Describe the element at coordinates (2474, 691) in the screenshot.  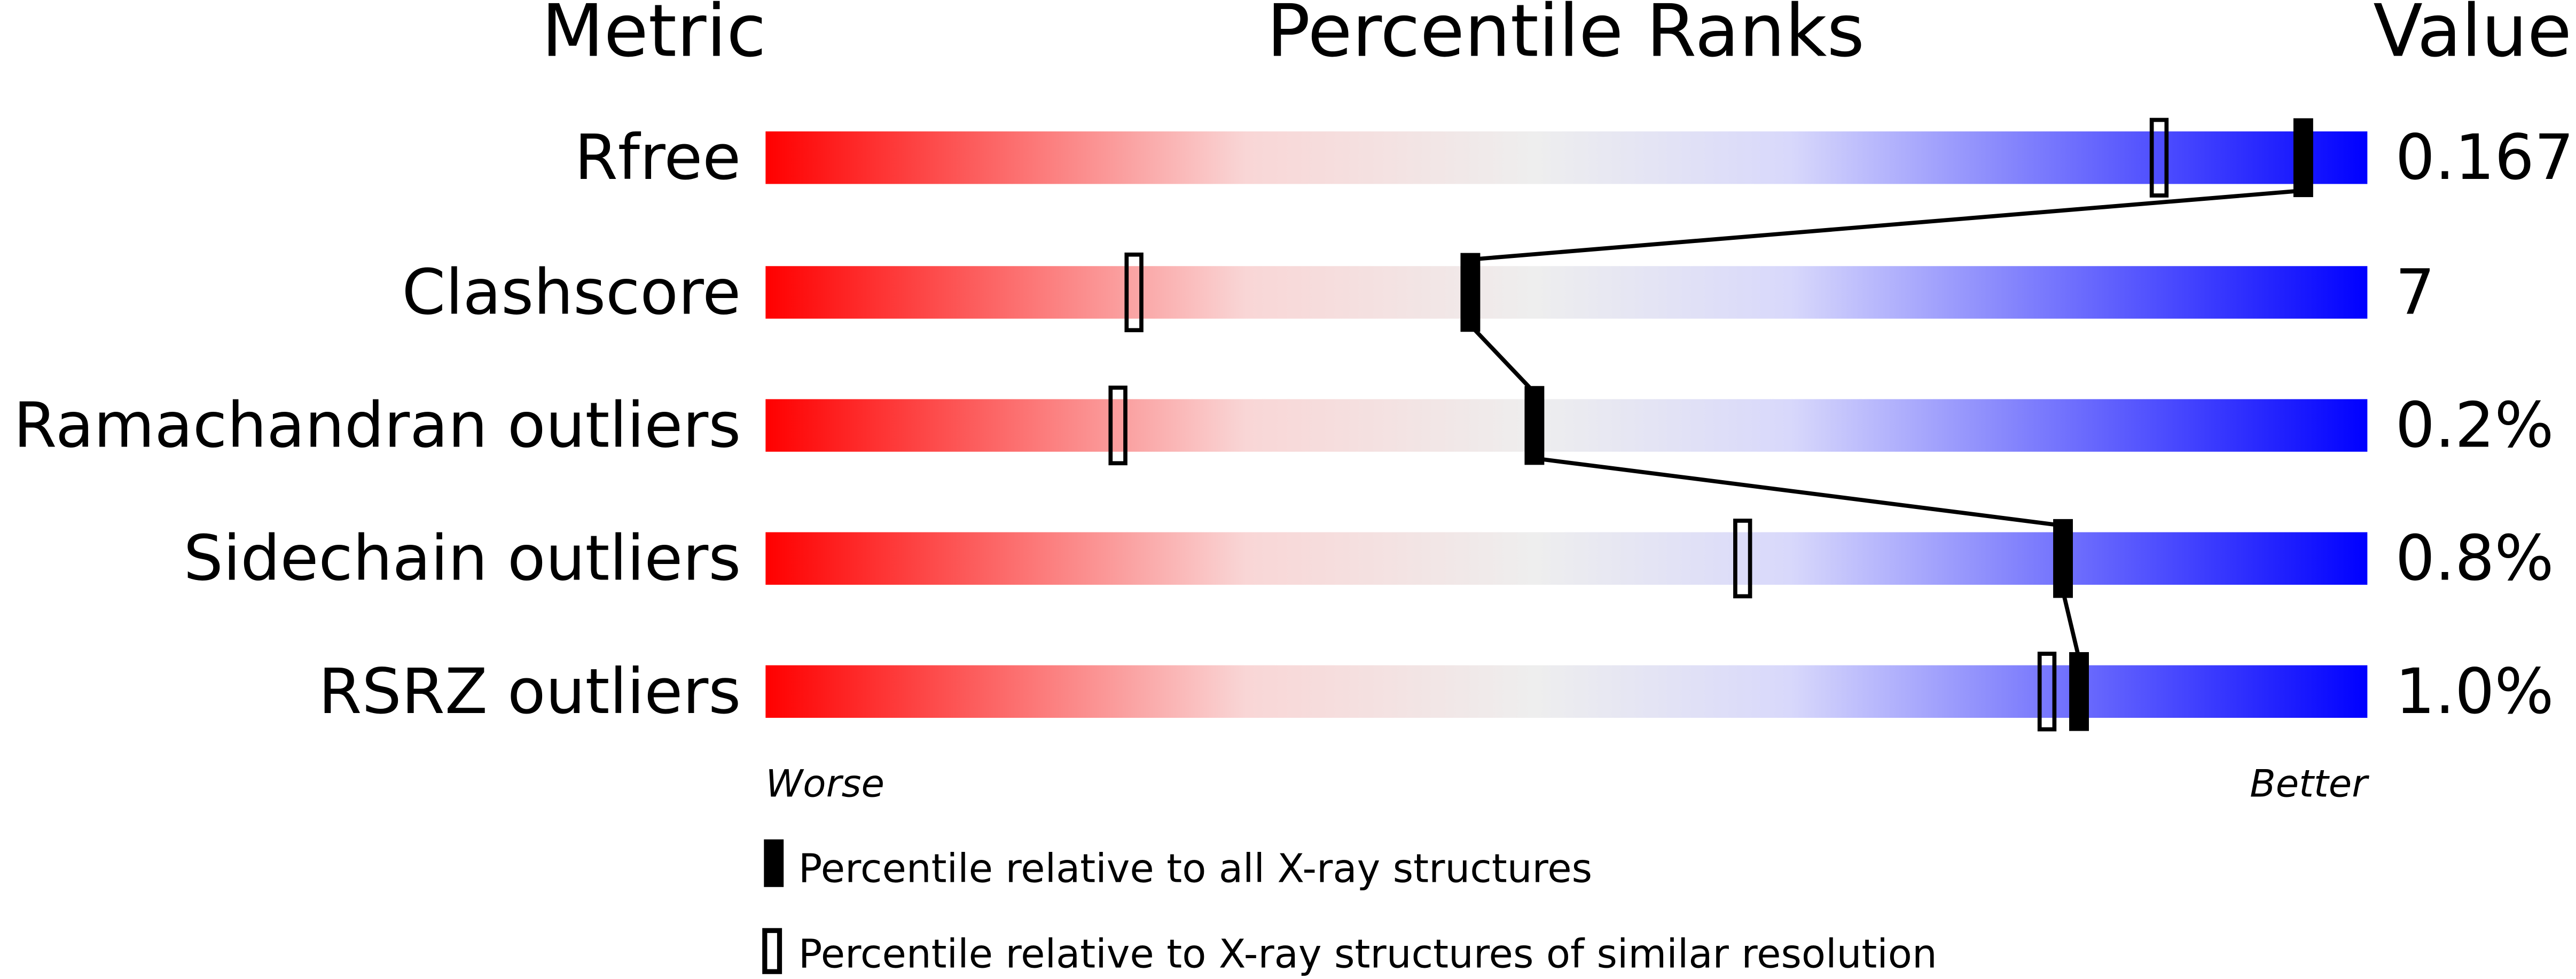
I see `metric-value: 1.0%` at that location.